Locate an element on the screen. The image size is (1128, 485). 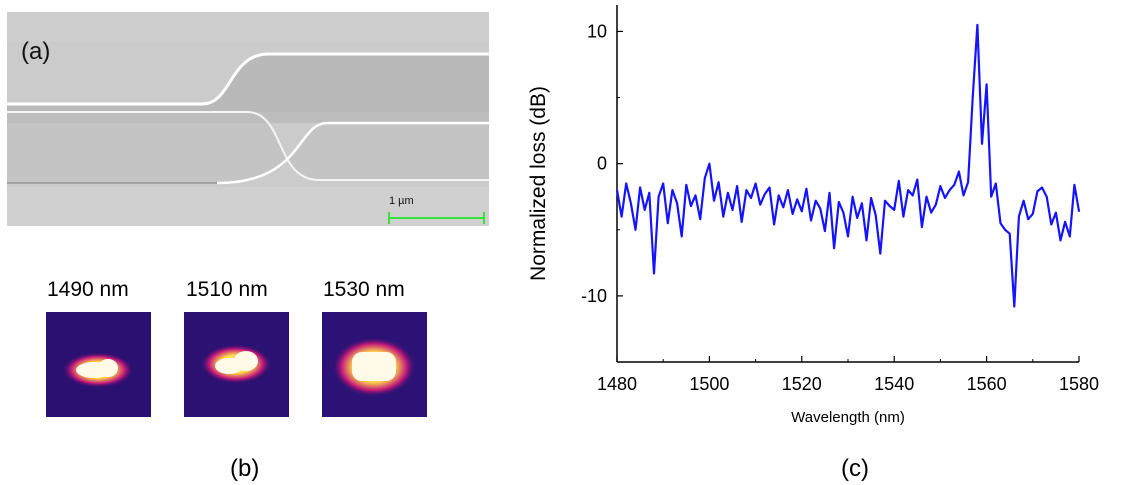
y-axis-title: Normalized loss (dB) is located at coordinates (538, 183).